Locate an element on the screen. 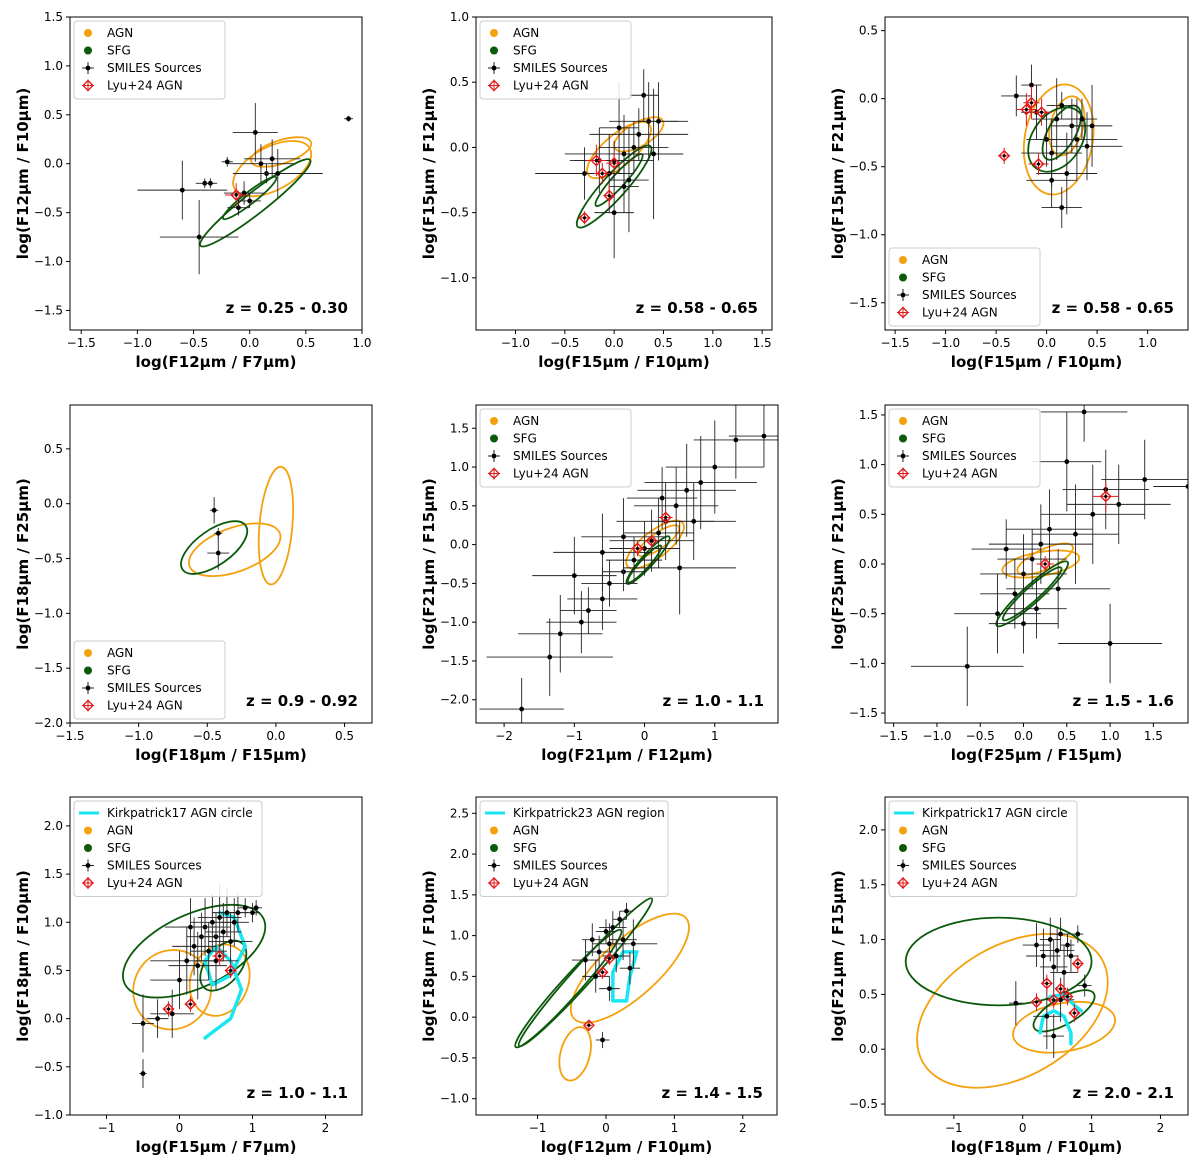 The width and height of the screenshot is (1200, 1168). y-tick-label: 0.0 is located at coordinates (459, 545).